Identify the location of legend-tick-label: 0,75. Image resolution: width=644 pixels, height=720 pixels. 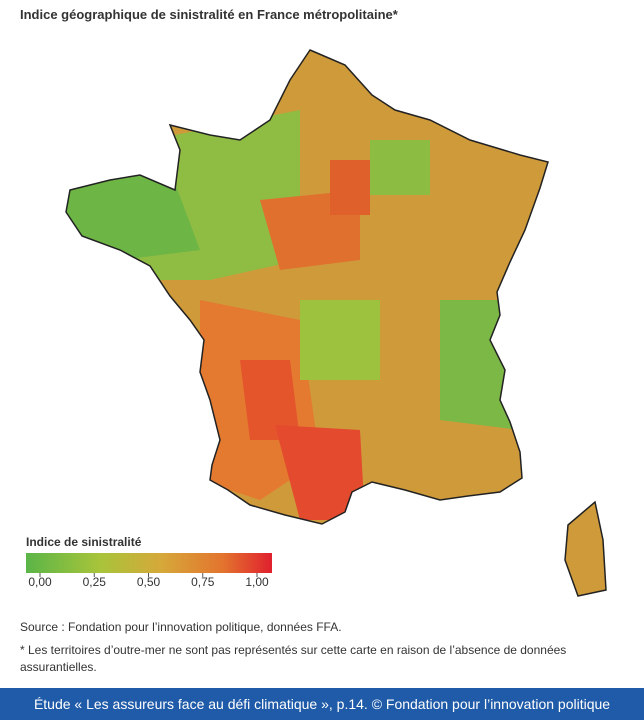
(203, 582).